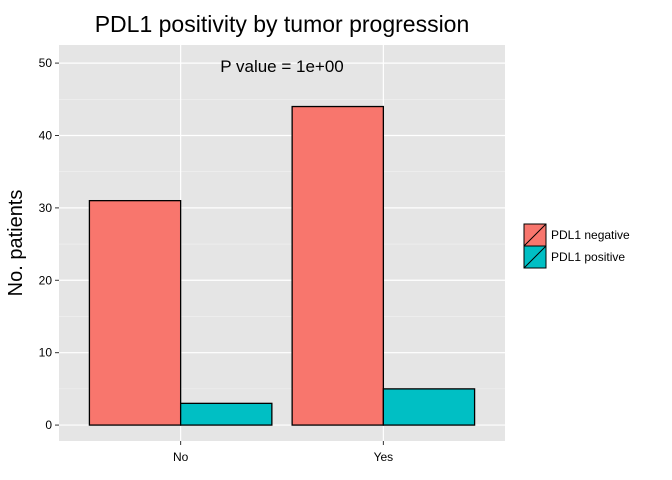 This screenshot has width=672, height=480. Describe the element at coordinates (46, 63) in the screenshot. I see `y-tick-label: 50` at that location.